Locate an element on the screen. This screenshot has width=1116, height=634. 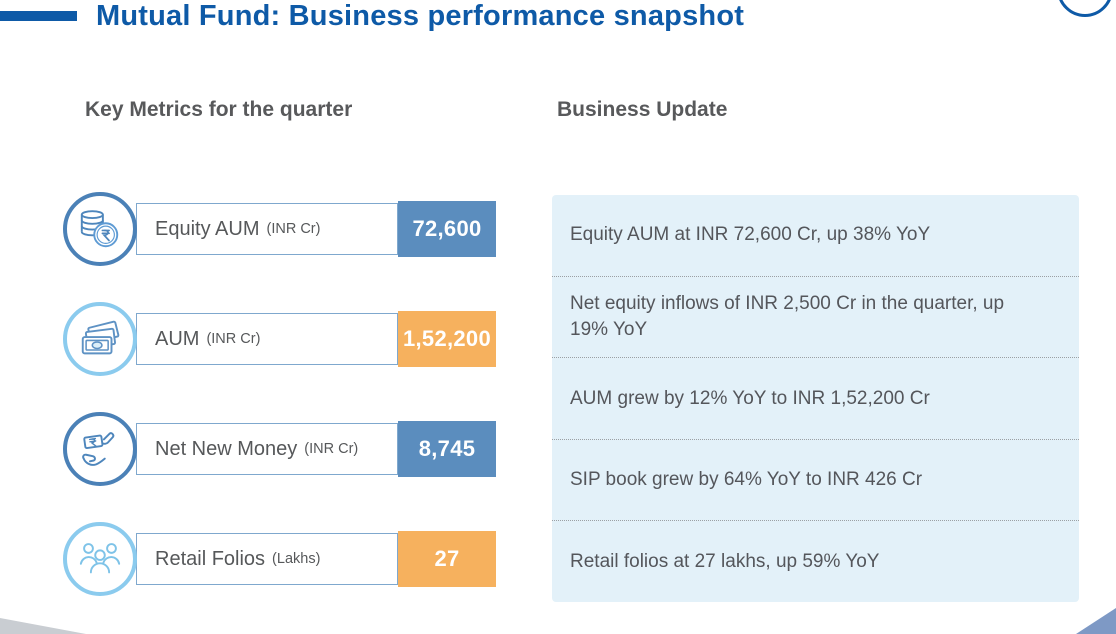
people-group-icon is located at coordinates (100, 558).